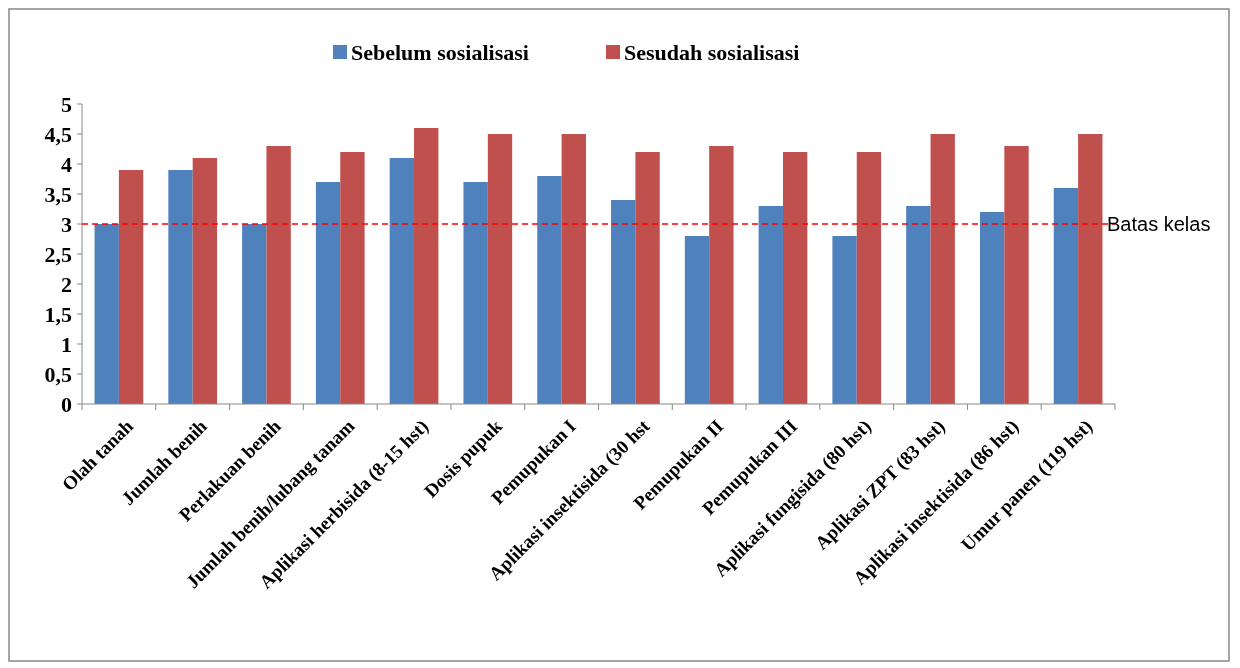  I want to click on y-tick-label: 3,5, so click(58, 194).